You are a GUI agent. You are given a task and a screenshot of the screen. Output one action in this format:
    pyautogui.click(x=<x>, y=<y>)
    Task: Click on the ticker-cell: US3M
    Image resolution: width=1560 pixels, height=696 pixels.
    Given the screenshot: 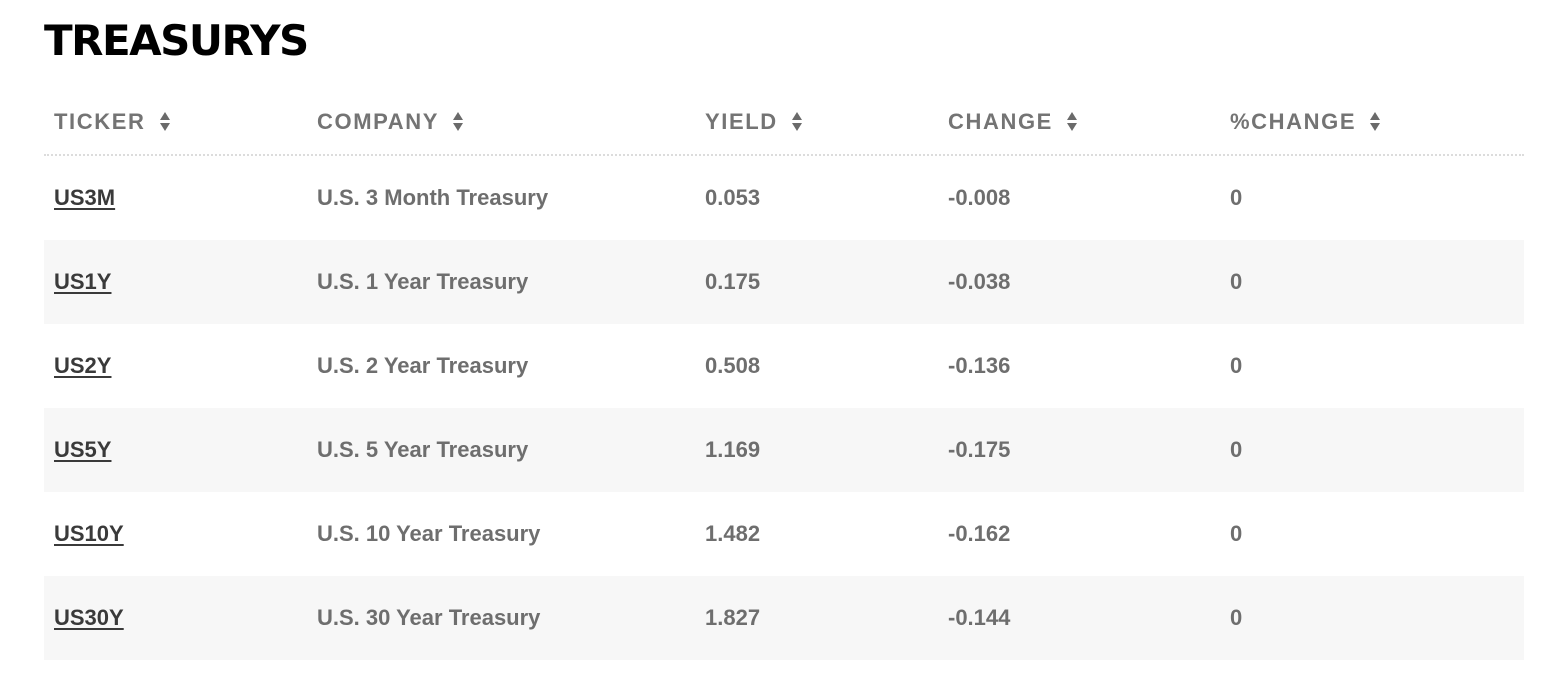 What is the action you would take?
    pyautogui.click(x=84, y=198)
    